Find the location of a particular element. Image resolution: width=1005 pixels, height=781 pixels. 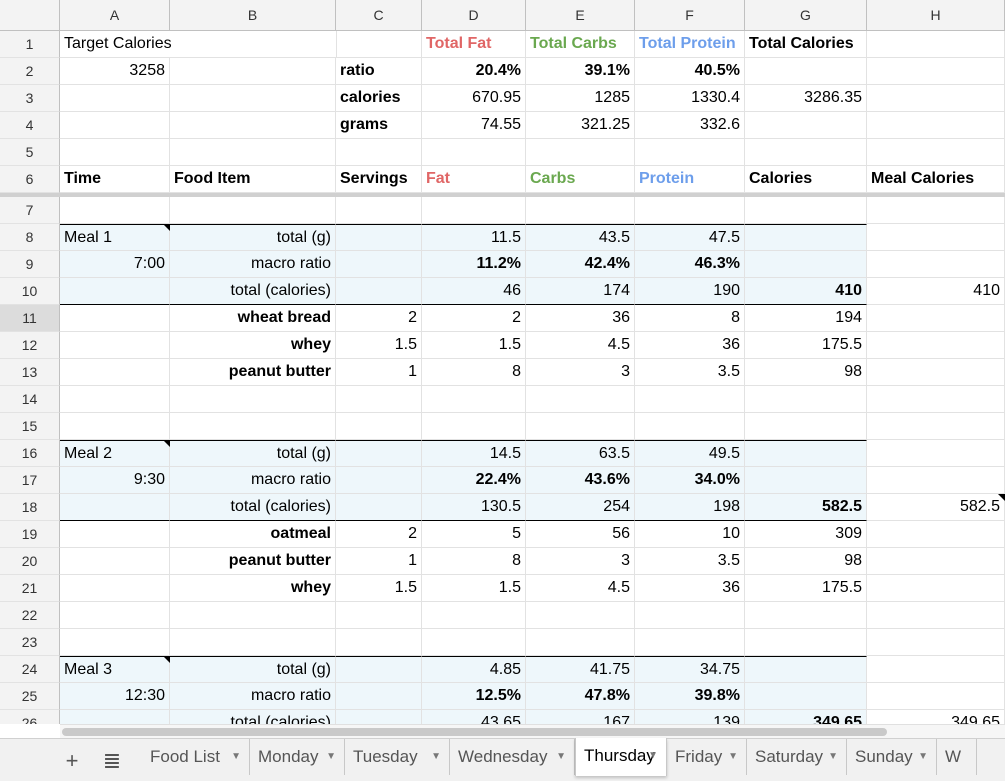

cell-h12 is located at coordinates (936, 345).